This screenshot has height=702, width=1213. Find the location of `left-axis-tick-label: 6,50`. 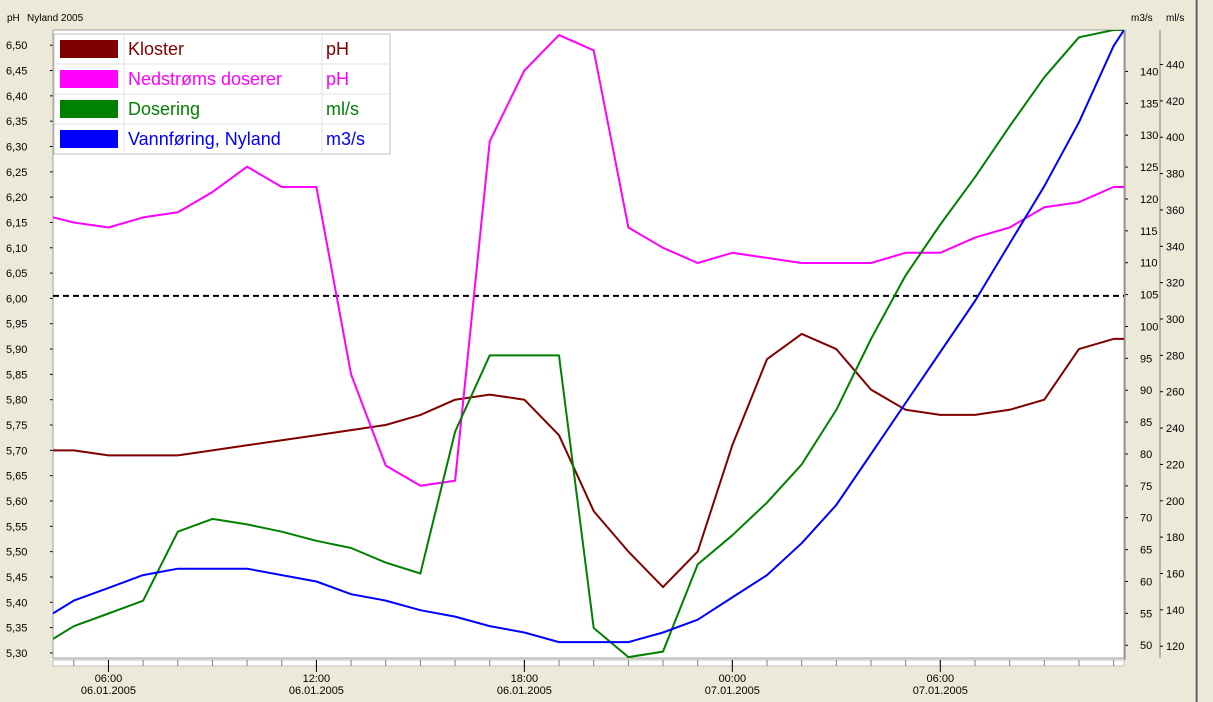

left-axis-tick-label: 6,50 is located at coordinates (16, 46).